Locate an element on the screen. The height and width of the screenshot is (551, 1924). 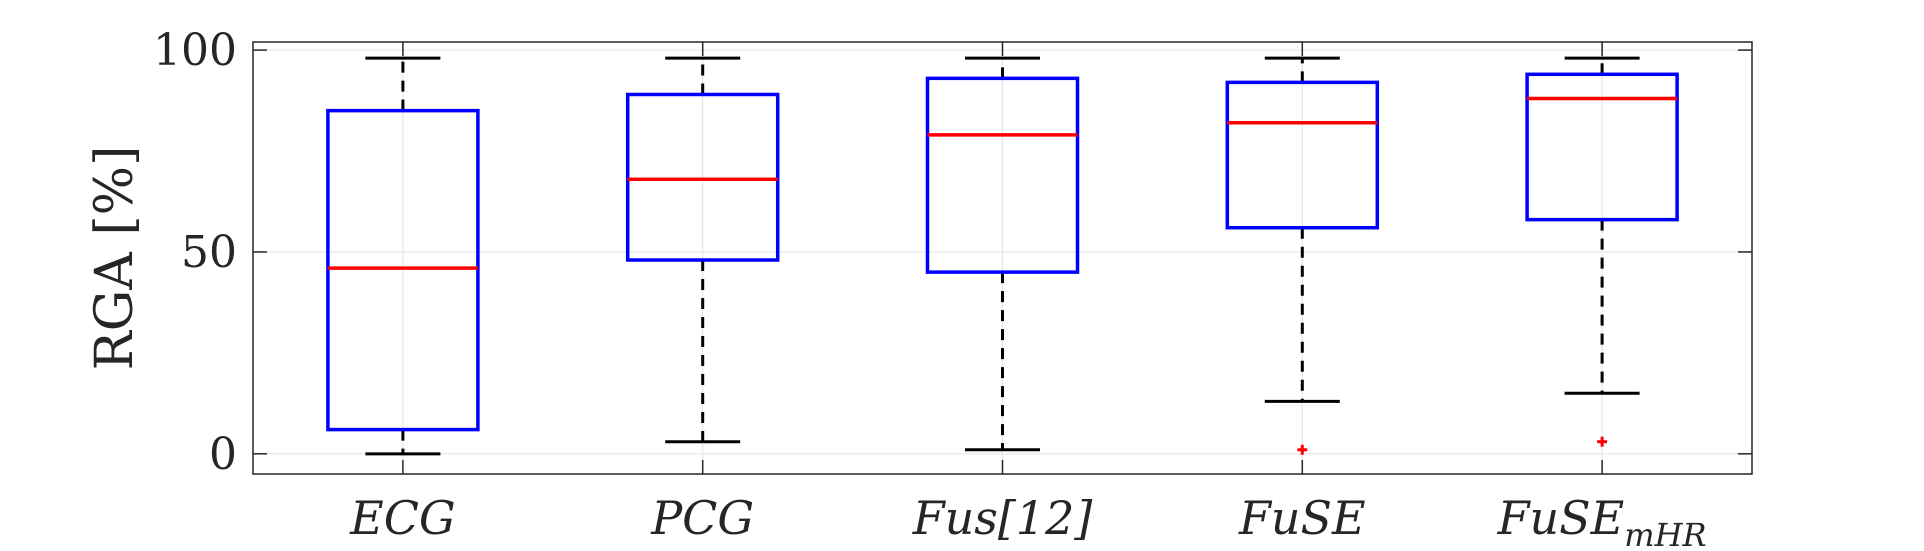
y-tick-label: 50 is located at coordinates (209, 252).